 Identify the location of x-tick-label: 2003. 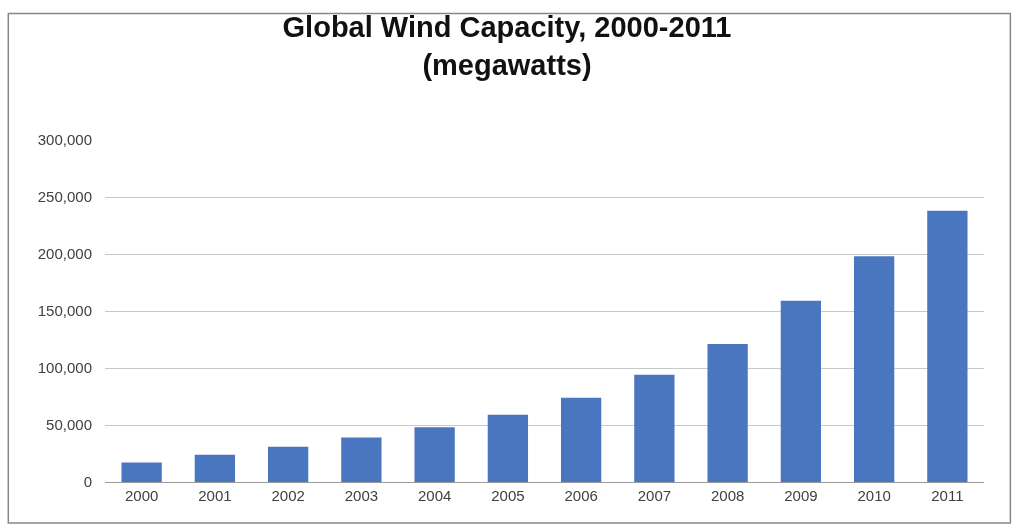
(361, 495).